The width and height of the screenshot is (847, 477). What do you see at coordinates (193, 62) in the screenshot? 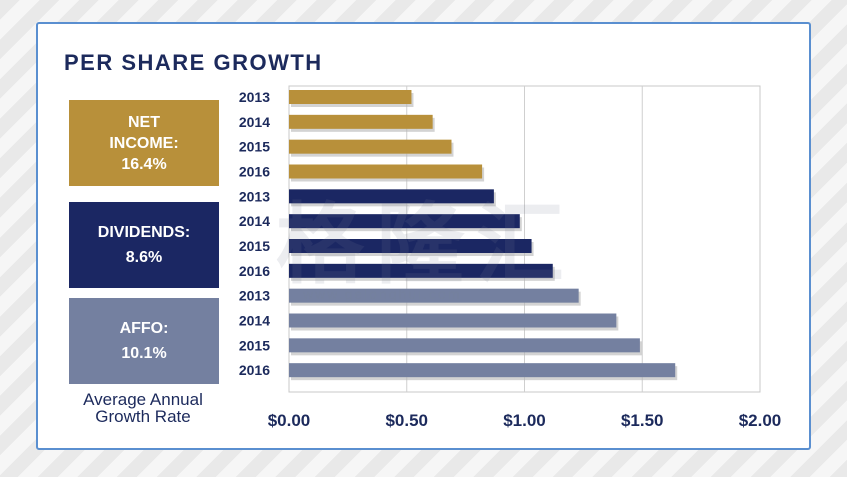
I see `chart-title: PER SHARE GROWTH` at bounding box center [193, 62].